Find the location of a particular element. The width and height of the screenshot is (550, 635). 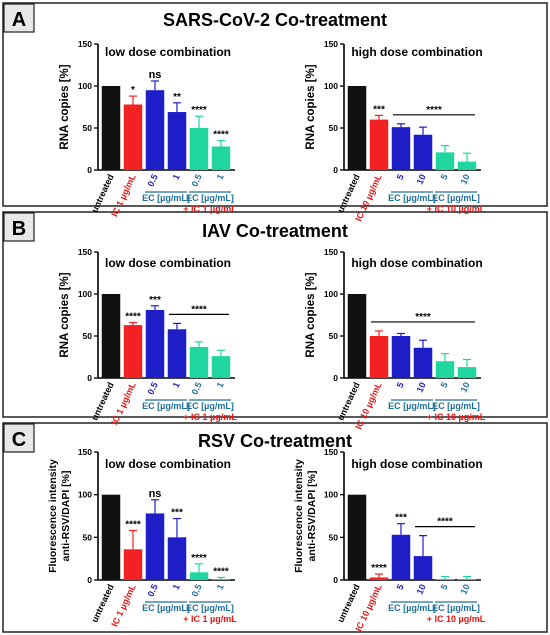

panel-letter: B is located at coordinates (19, 229).